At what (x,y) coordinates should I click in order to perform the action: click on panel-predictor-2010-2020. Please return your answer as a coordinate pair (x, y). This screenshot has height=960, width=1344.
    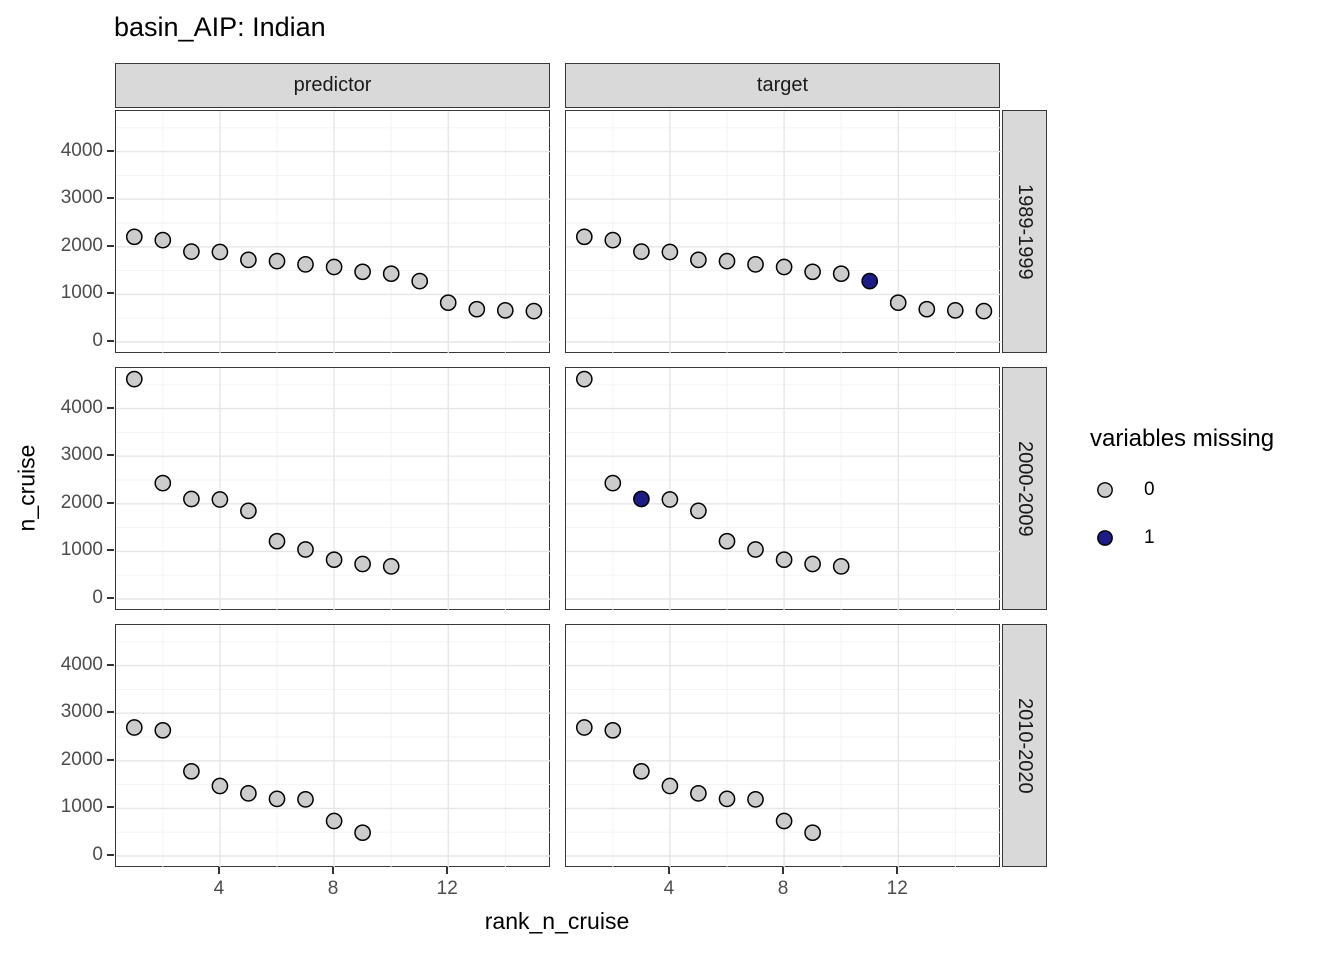
    Looking at the image, I should click on (333, 746).